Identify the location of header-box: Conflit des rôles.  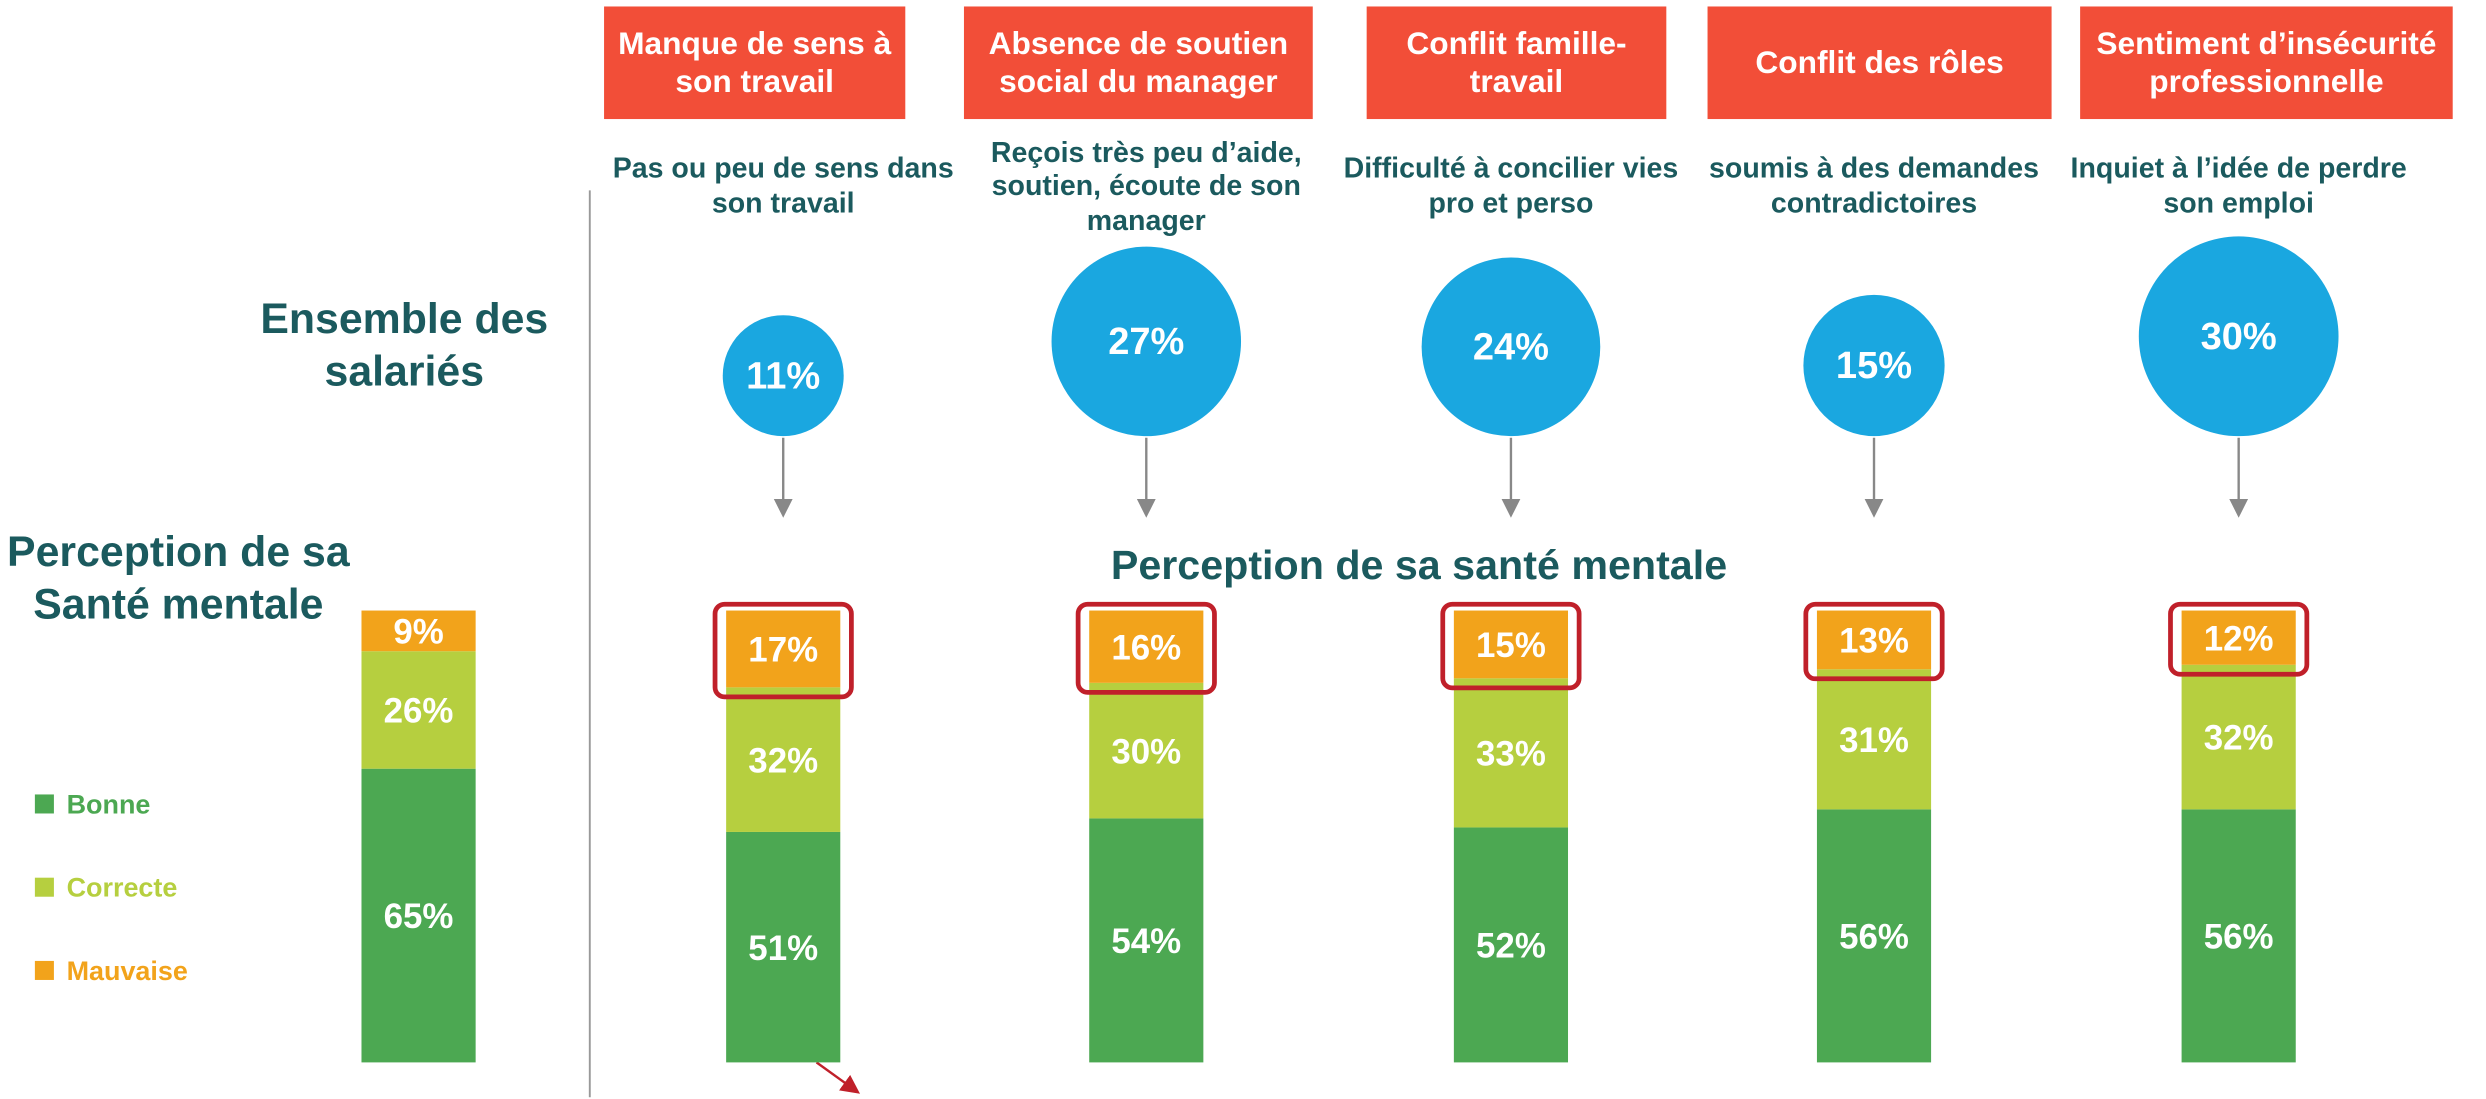
(1879, 63).